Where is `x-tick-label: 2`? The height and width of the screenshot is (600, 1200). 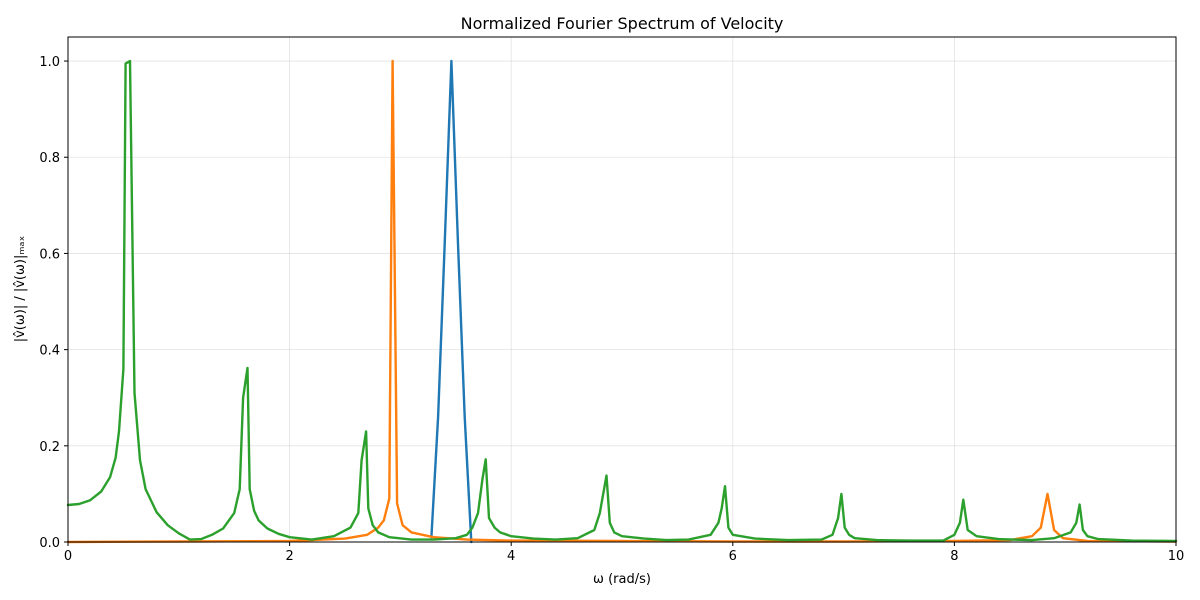
x-tick-label: 2 is located at coordinates (289, 556).